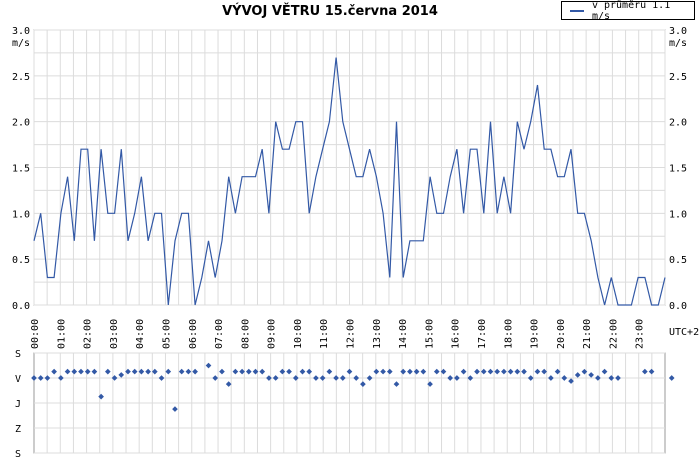  What do you see at coordinates (18, 379) in the screenshot?
I see `direction-tick-label: V` at bounding box center [18, 379].